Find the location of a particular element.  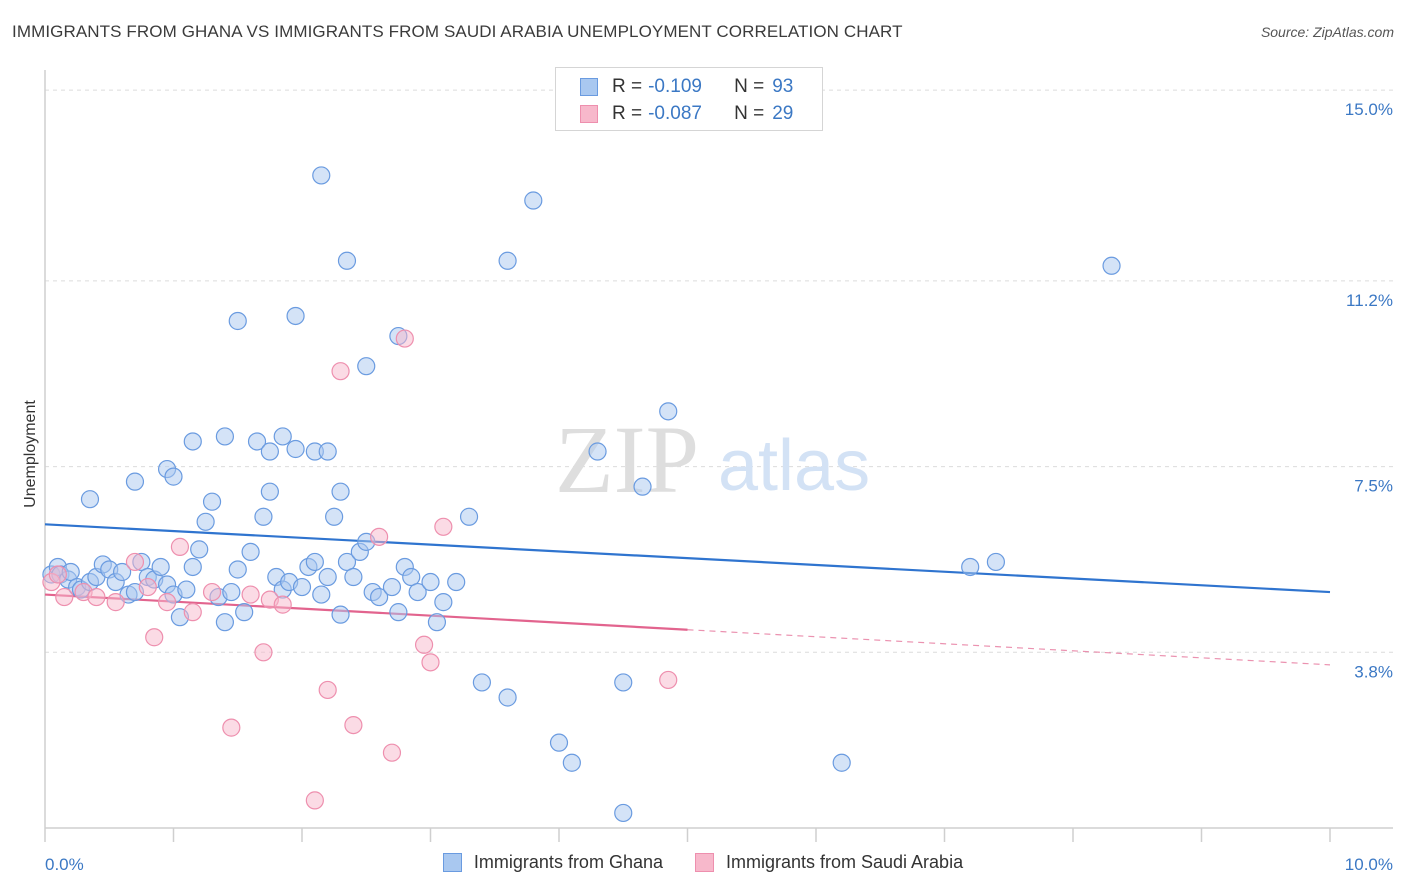

saudi-trend-line is located at coordinates (366, 612).